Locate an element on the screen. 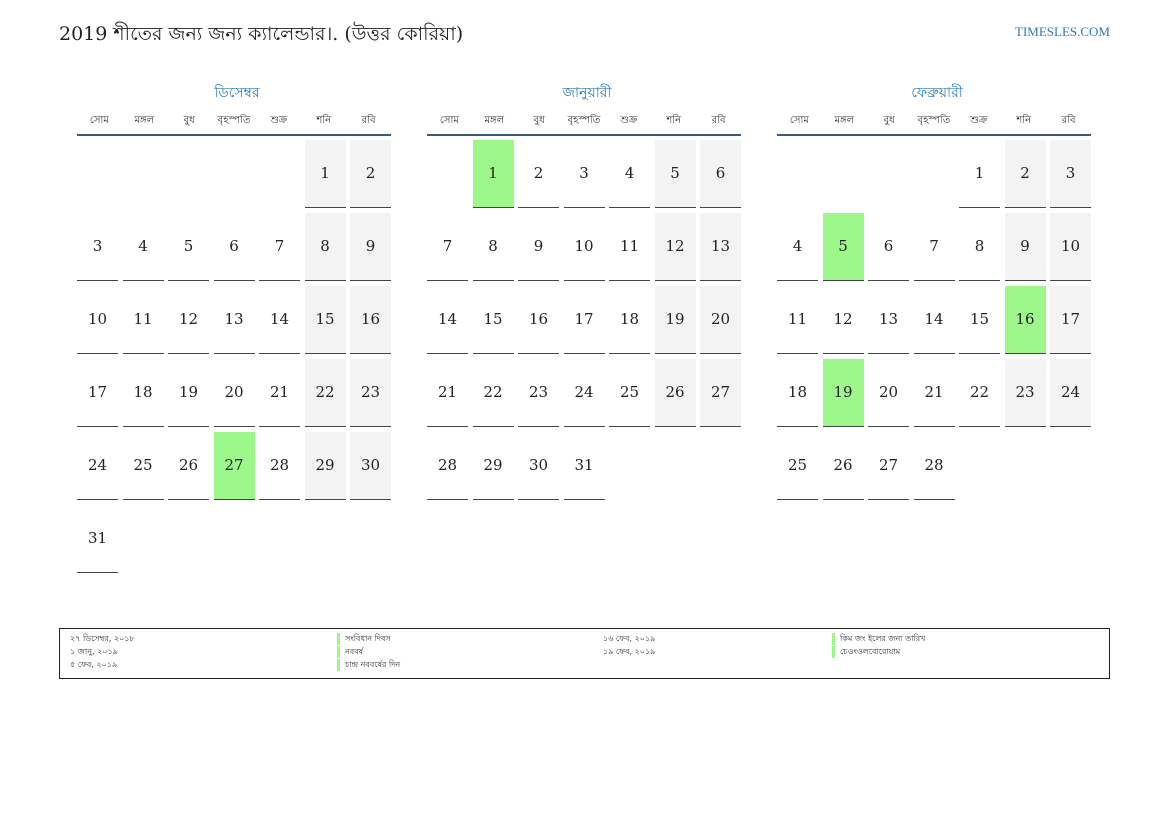 This screenshot has height=827, width=1169. weekday-label: মঙ্গল is located at coordinates (144, 120).